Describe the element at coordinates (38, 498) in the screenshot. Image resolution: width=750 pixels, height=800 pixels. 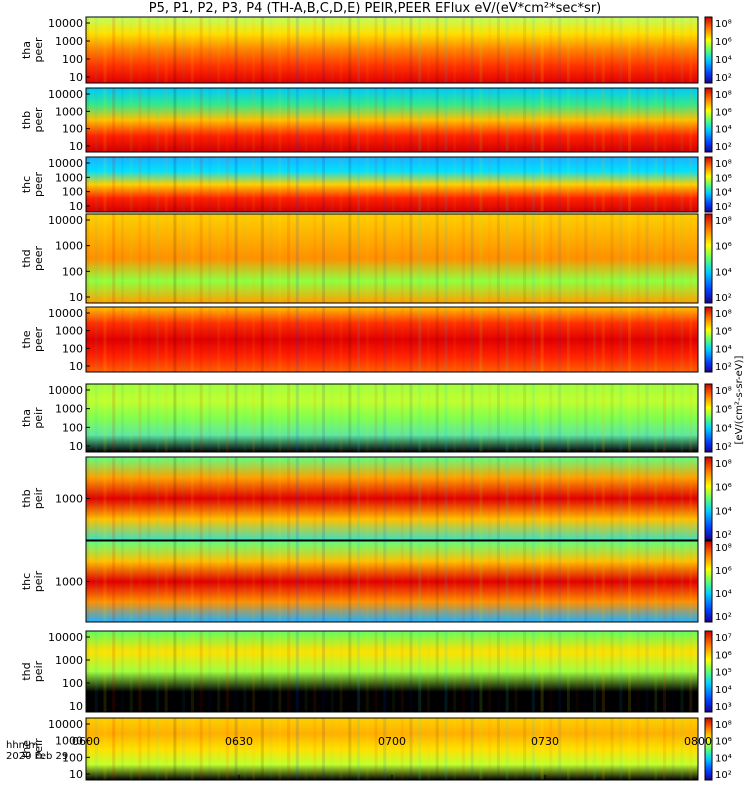
I see `panel-ylabel-instrument: peir` at that location.